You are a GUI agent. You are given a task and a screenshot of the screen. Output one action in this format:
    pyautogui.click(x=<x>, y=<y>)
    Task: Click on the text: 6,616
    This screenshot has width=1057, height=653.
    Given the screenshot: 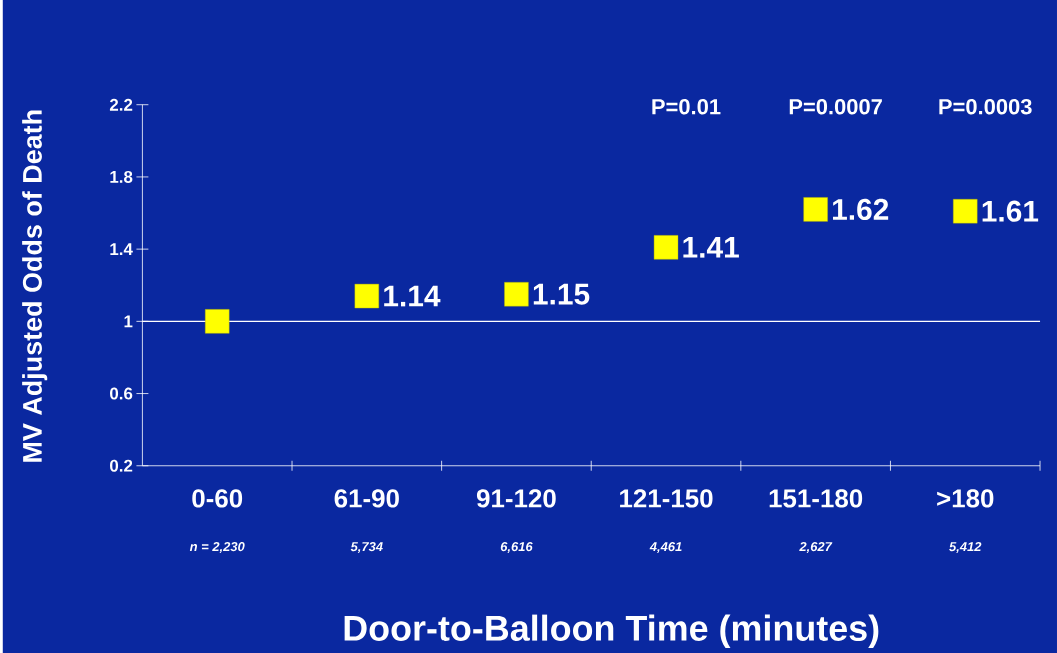 What is the action you would take?
    pyautogui.click(x=516, y=547)
    